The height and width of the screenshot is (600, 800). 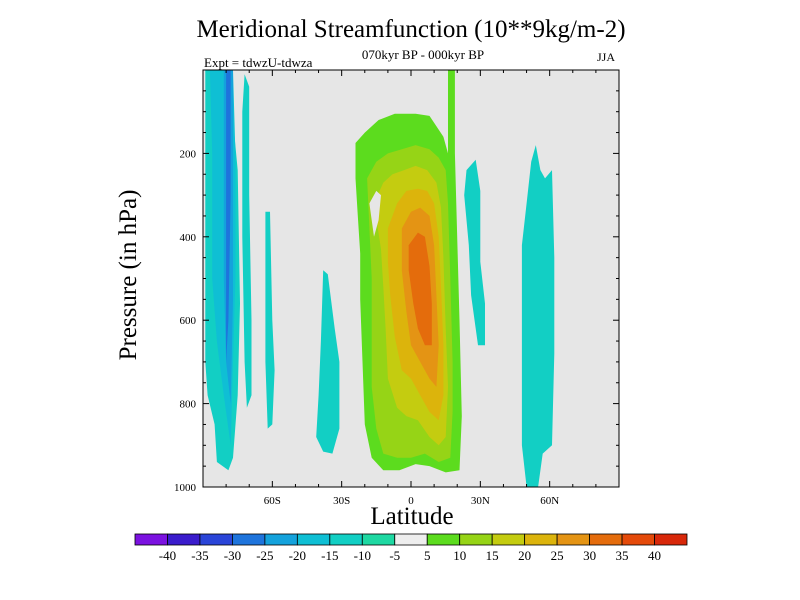 I want to click on colorbar-label: -25, so click(x=264, y=555).